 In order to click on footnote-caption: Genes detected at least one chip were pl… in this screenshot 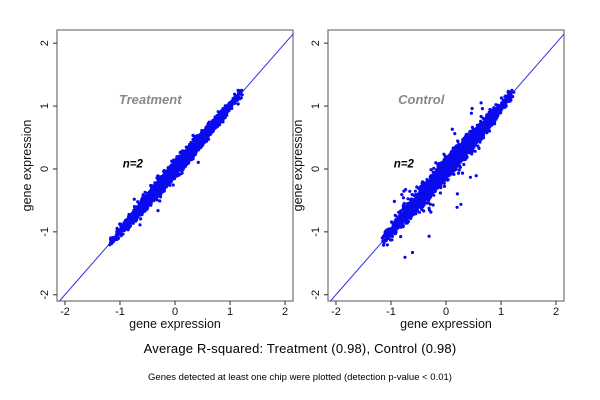, I will do `click(300, 377)`.